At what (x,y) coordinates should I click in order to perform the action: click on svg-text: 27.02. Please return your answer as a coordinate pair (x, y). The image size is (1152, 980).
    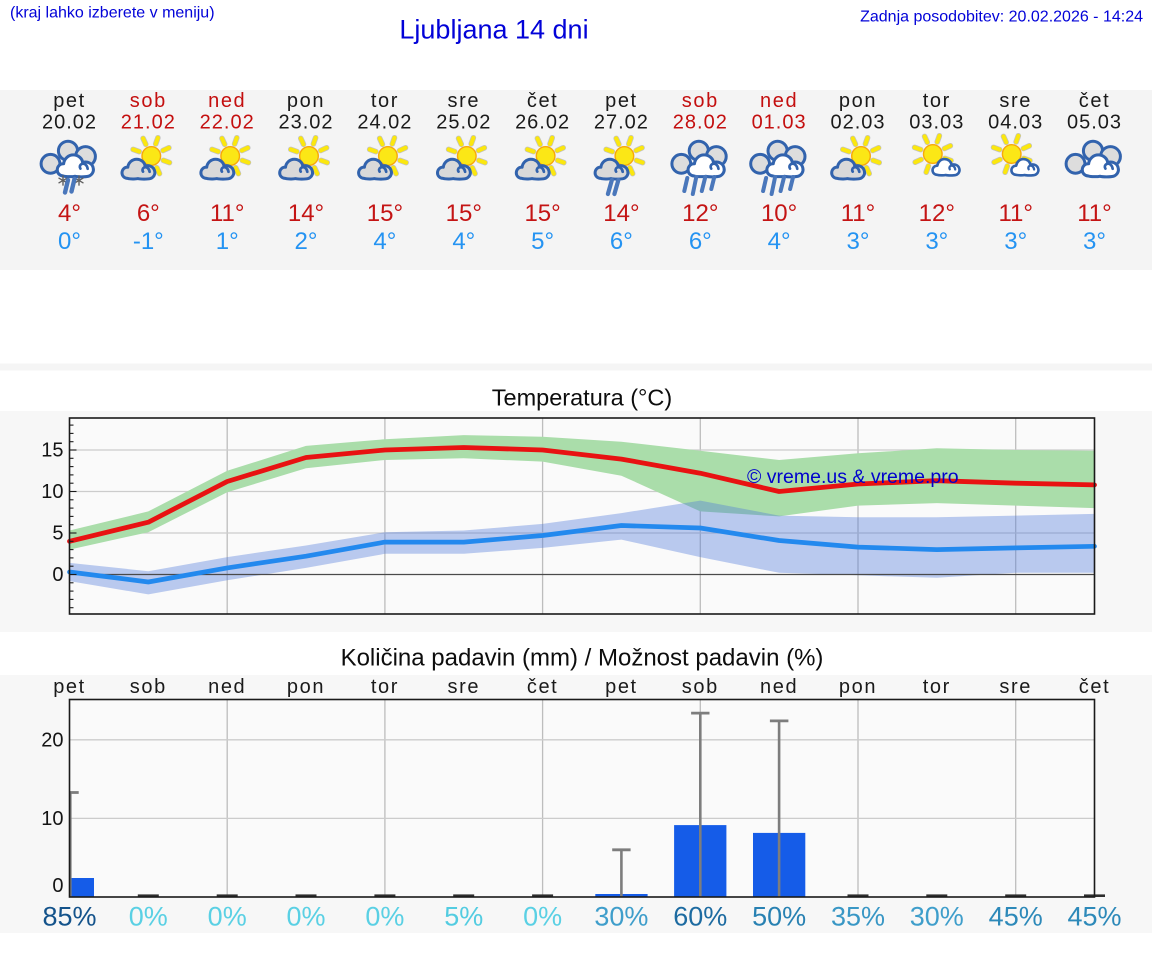
    Looking at the image, I should click on (621, 123).